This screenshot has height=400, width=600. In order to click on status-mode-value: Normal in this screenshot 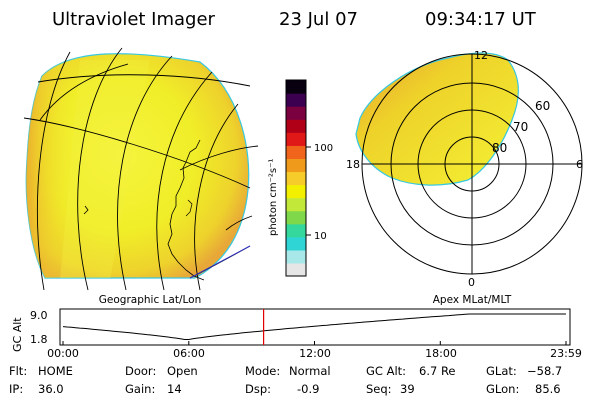, I will do `click(310, 371)`.